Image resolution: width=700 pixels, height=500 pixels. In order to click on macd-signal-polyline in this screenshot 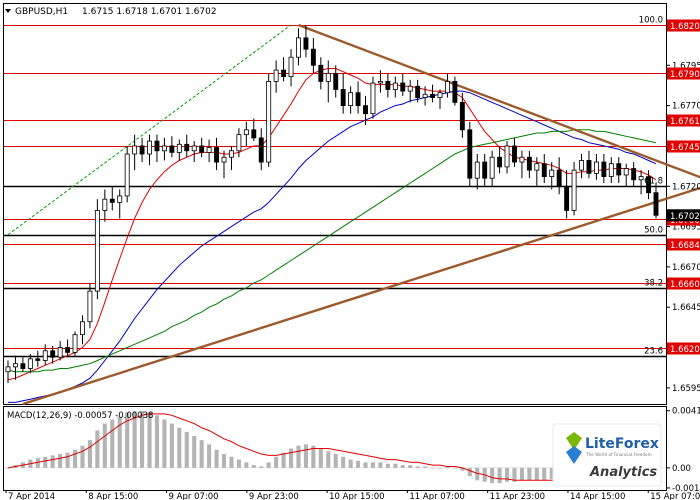, I will do `click(331, 447)`.